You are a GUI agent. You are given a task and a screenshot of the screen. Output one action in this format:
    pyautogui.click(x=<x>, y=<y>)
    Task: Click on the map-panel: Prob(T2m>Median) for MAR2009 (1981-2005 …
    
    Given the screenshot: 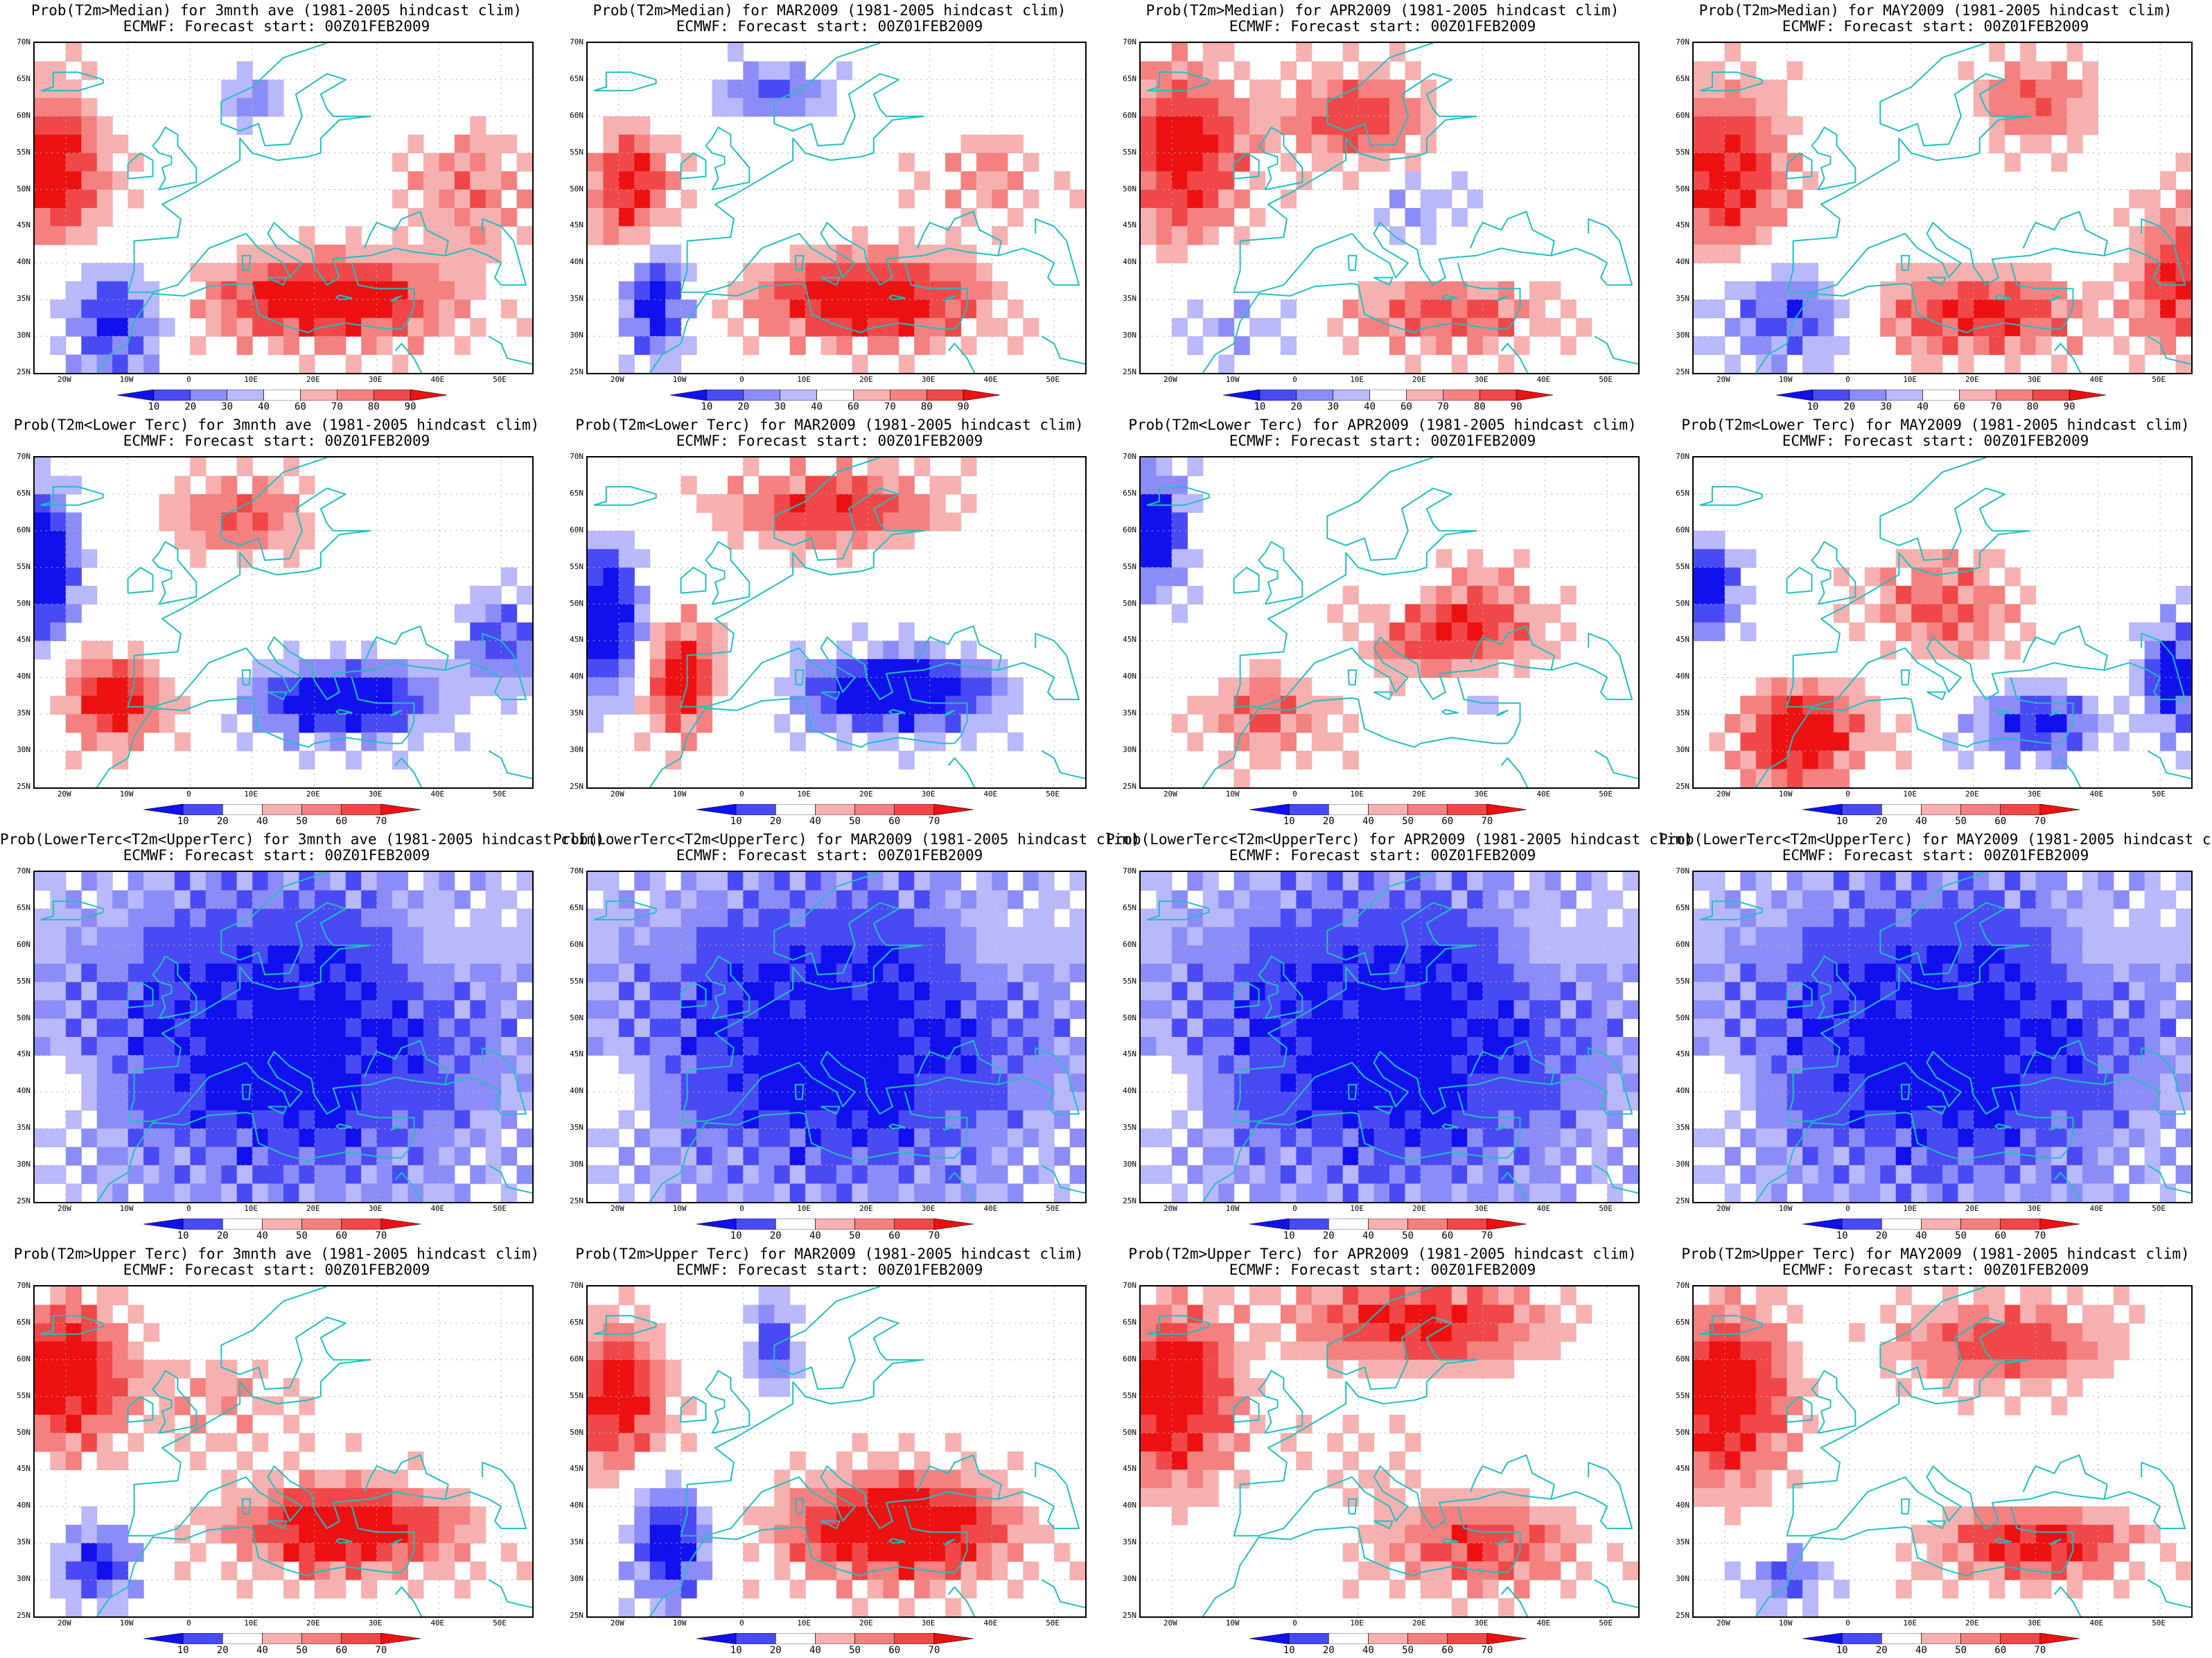 What is the action you would take?
    pyautogui.click(x=829, y=207)
    